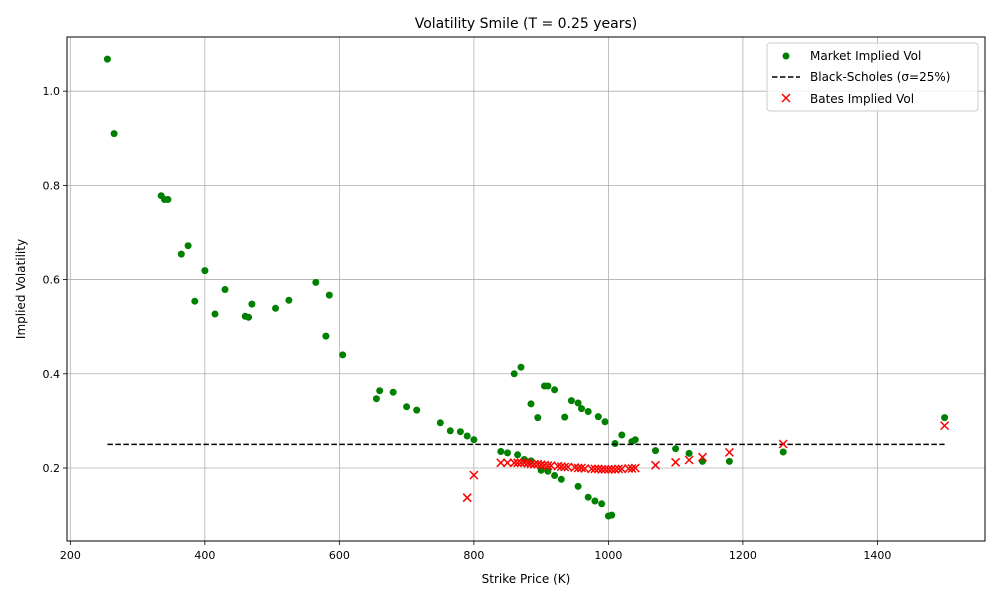  What do you see at coordinates (877, 555) in the screenshot?
I see `x-tick-label: 1400` at bounding box center [877, 555].